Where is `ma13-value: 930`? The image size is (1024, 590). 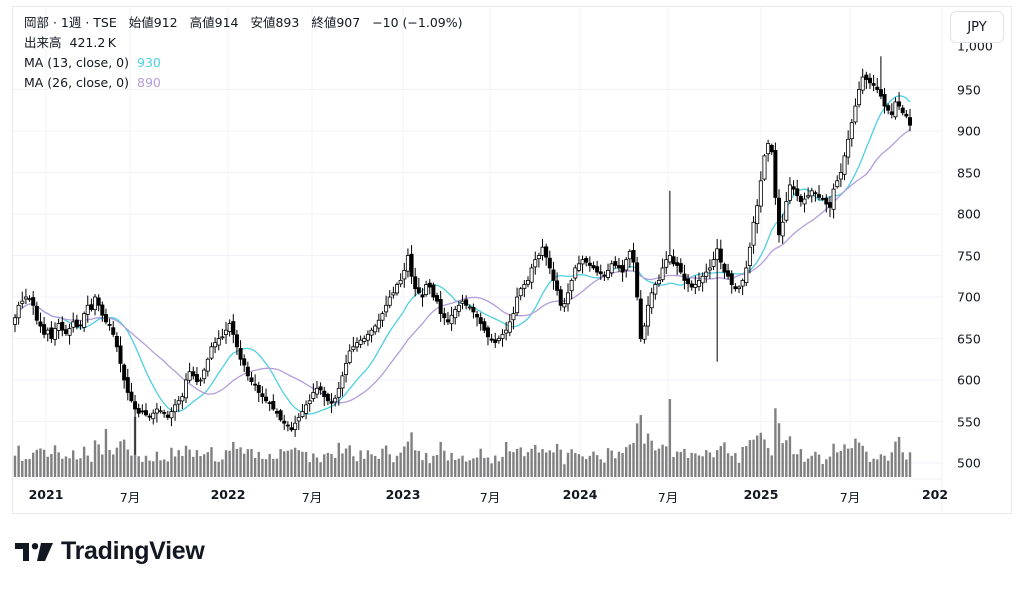 ma13-value: 930 is located at coordinates (149, 62).